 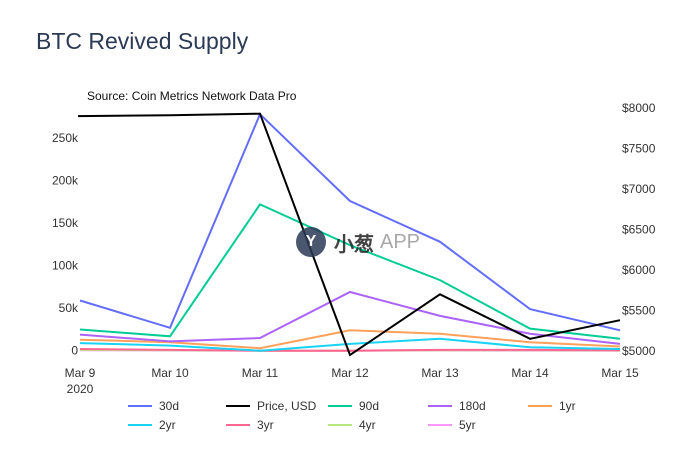 What do you see at coordinates (350, 344) in the screenshot?
I see `series-line-2yr` at bounding box center [350, 344].